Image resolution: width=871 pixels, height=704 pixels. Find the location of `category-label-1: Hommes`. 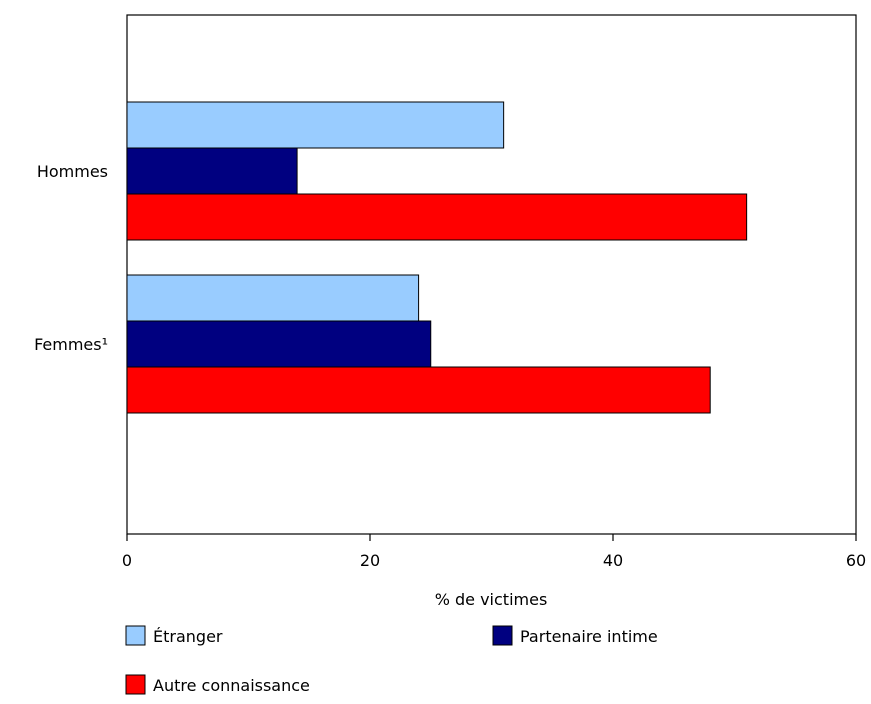

category-label-1: Hommes is located at coordinates (72, 171).